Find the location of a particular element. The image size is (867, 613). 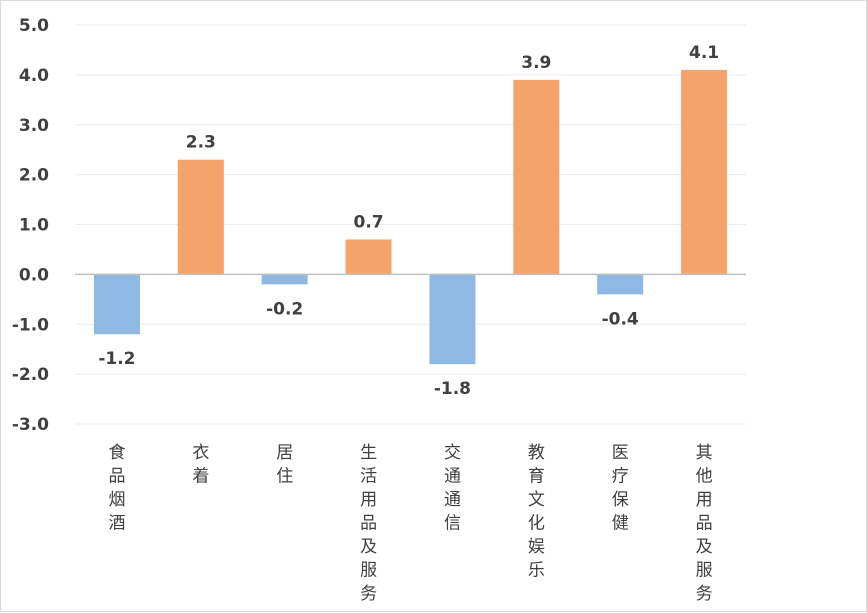

data-label: 4.1 is located at coordinates (704, 53).